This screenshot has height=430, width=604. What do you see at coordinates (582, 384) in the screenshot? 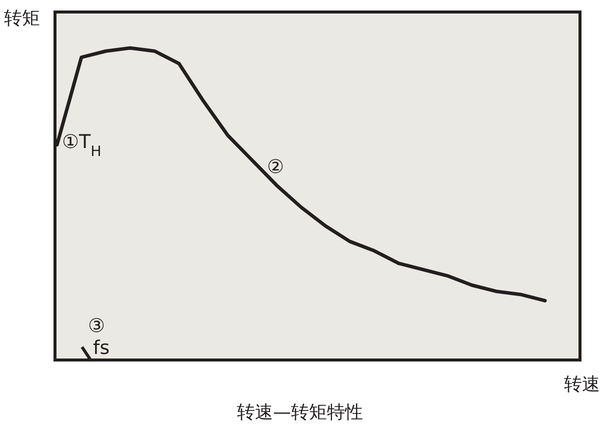
I see `x-axis-title: 转速` at bounding box center [582, 384].